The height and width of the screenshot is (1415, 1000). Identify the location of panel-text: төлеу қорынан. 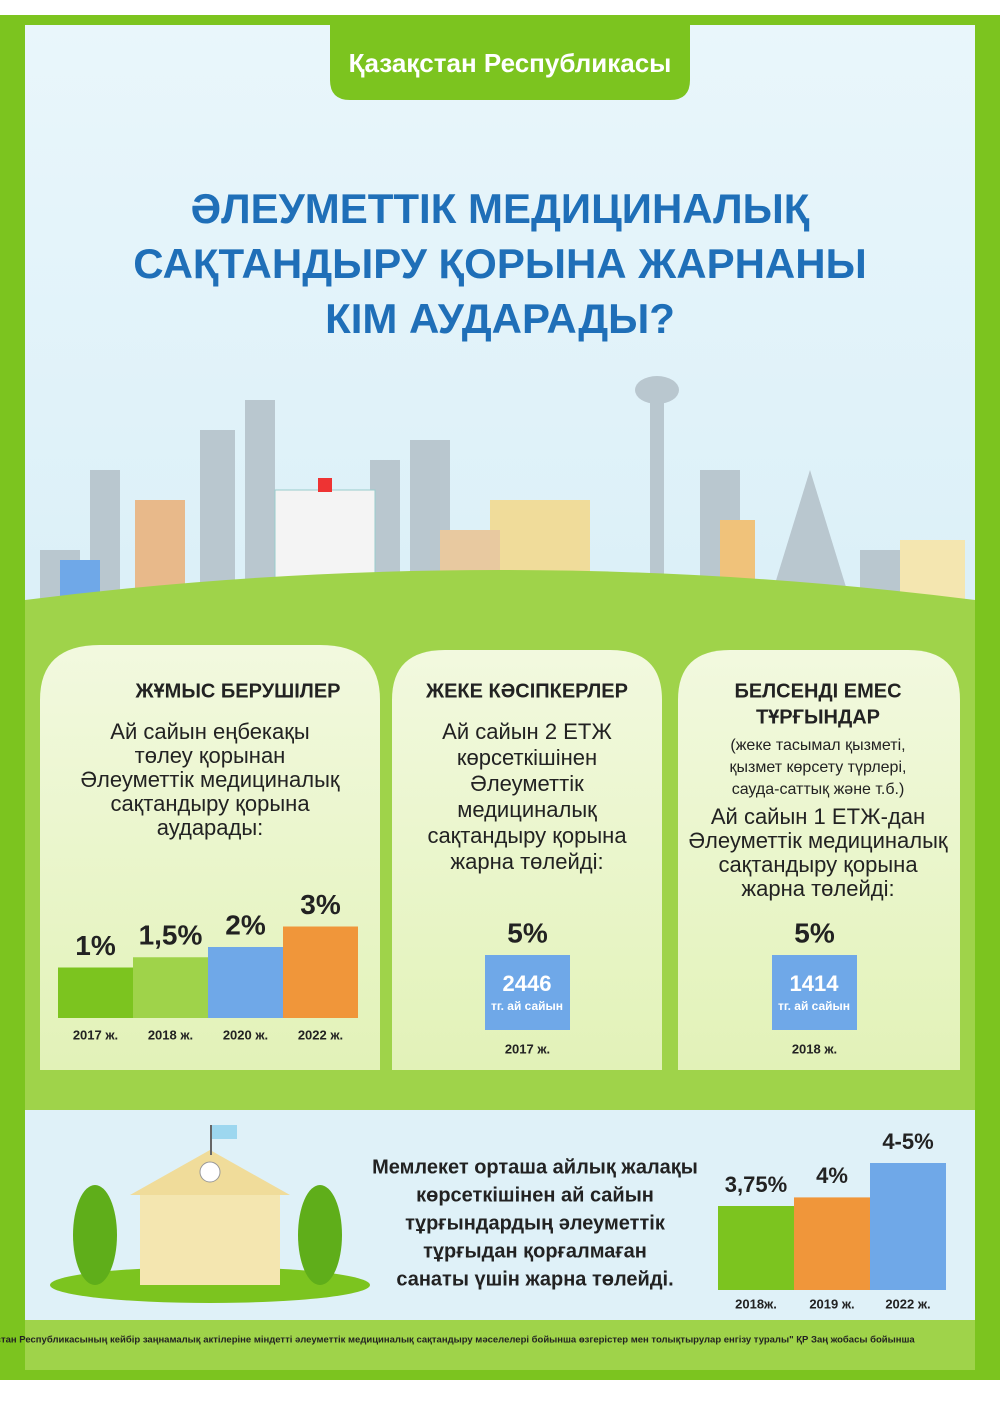
(210, 755).